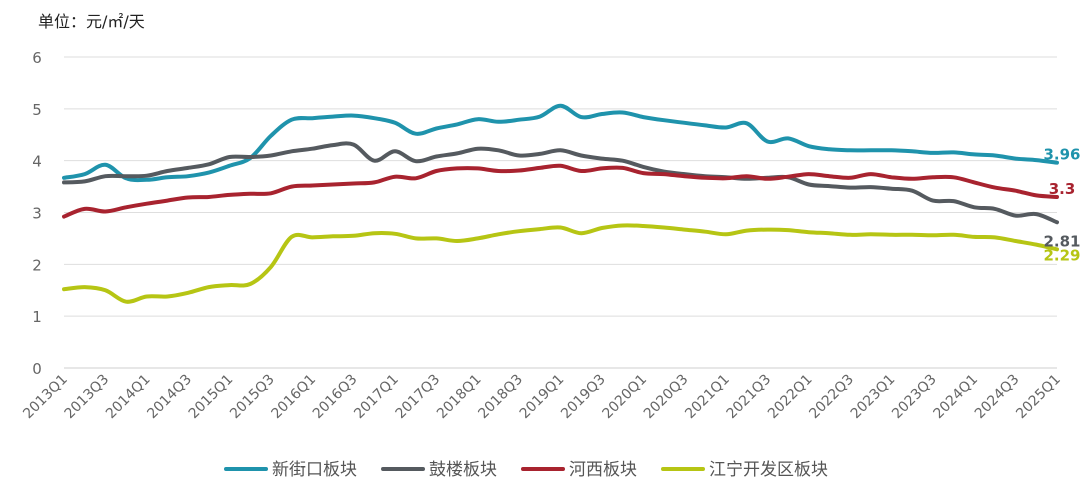 This screenshot has height=500, width=1085. I want to click on x-tick-label: 2018Q1, so click(459, 397).